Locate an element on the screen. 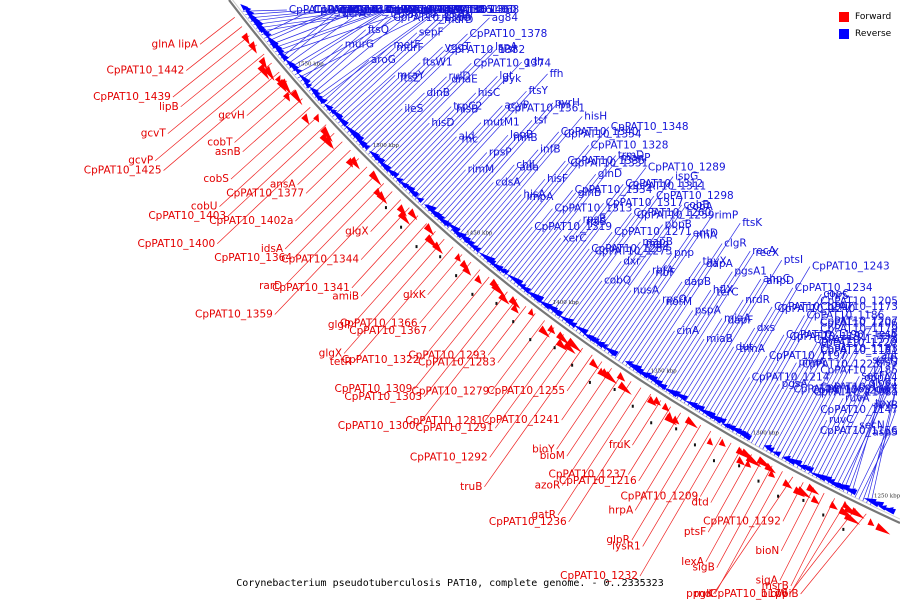 This screenshot has height=600, width=900. reverse-gene-label-cppat10-1259: CpPAT10_1259 is located at coordinates (676, 215).